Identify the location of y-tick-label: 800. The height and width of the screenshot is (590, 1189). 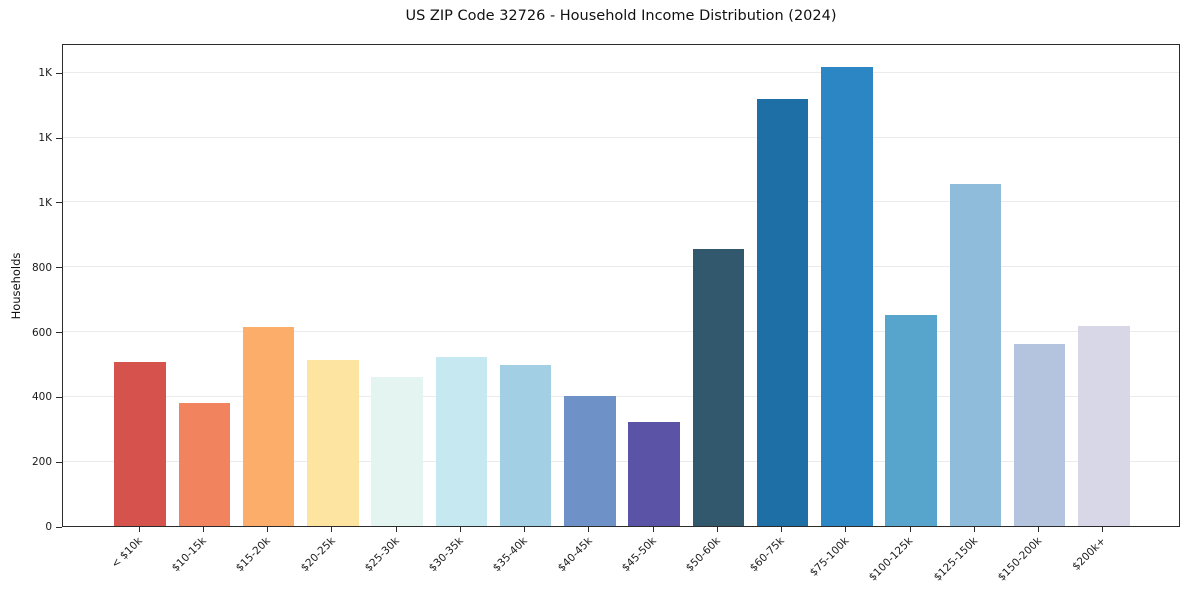
(41, 267).